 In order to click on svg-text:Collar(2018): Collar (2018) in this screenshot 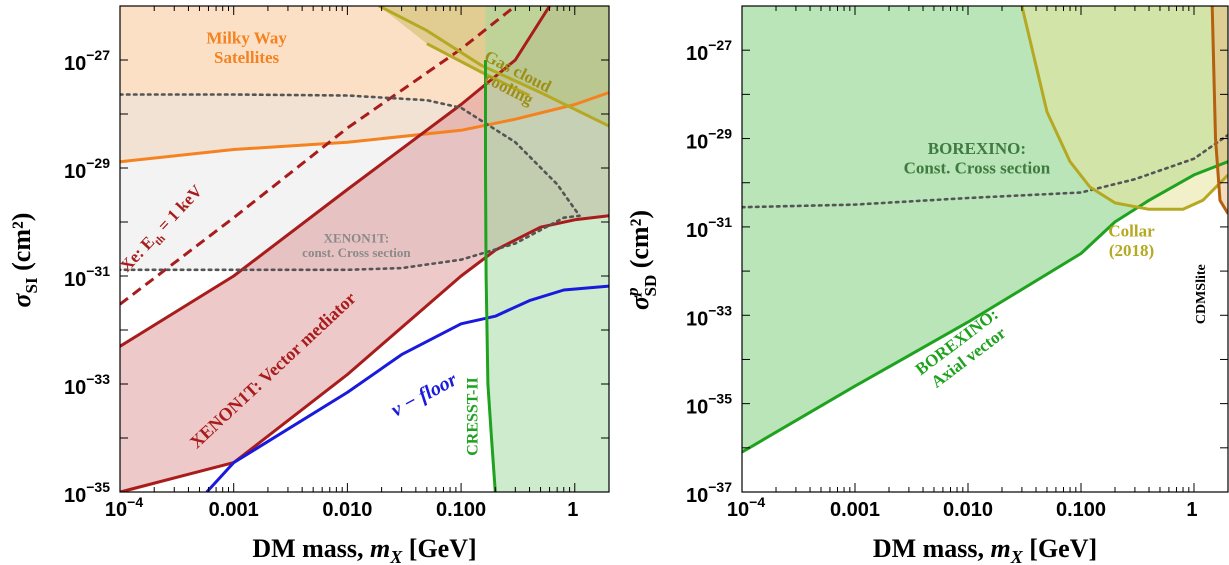, I will do `click(1131, 241)`.